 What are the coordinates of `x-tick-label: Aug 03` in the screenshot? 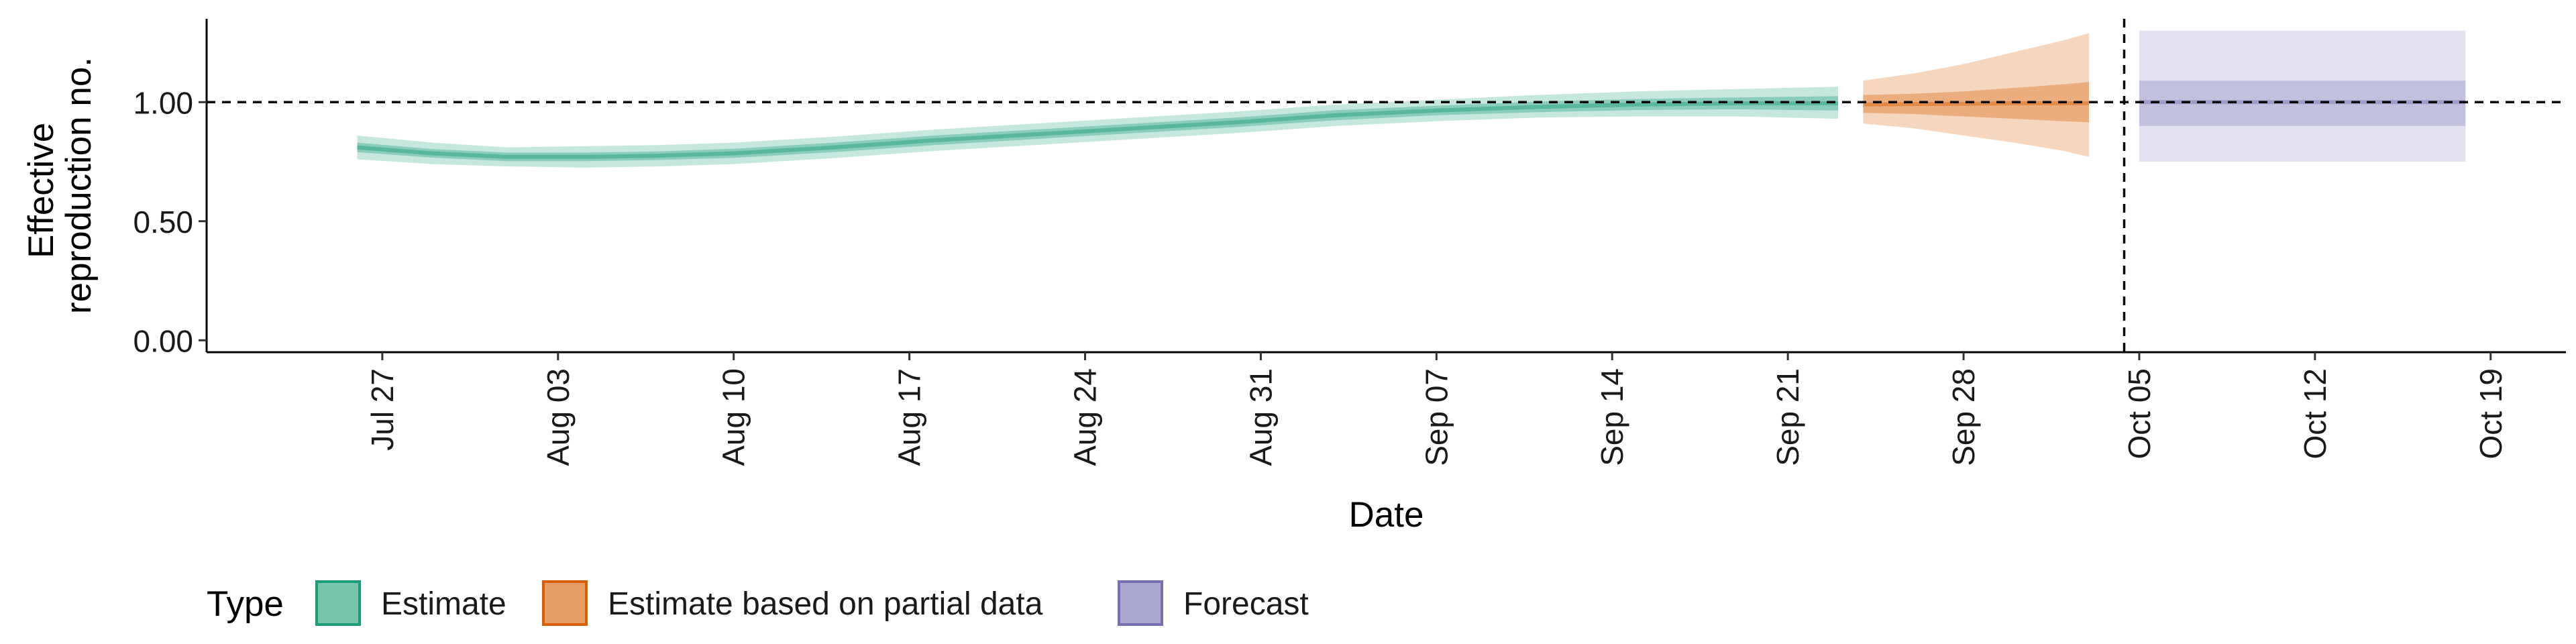 It's located at (558, 417).